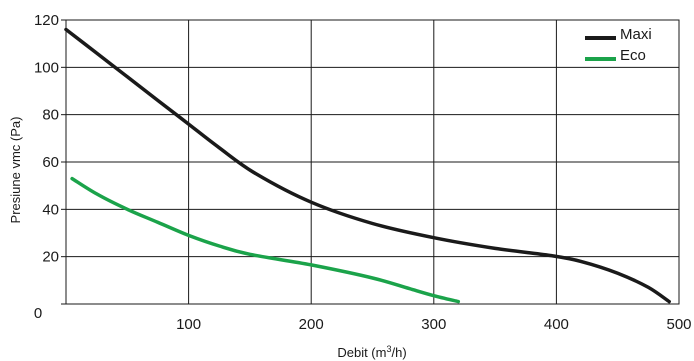  What do you see at coordinates (618, 45) in the screenshot?
I see `legend: Maxi Eco` at bounding box center [618, 45].